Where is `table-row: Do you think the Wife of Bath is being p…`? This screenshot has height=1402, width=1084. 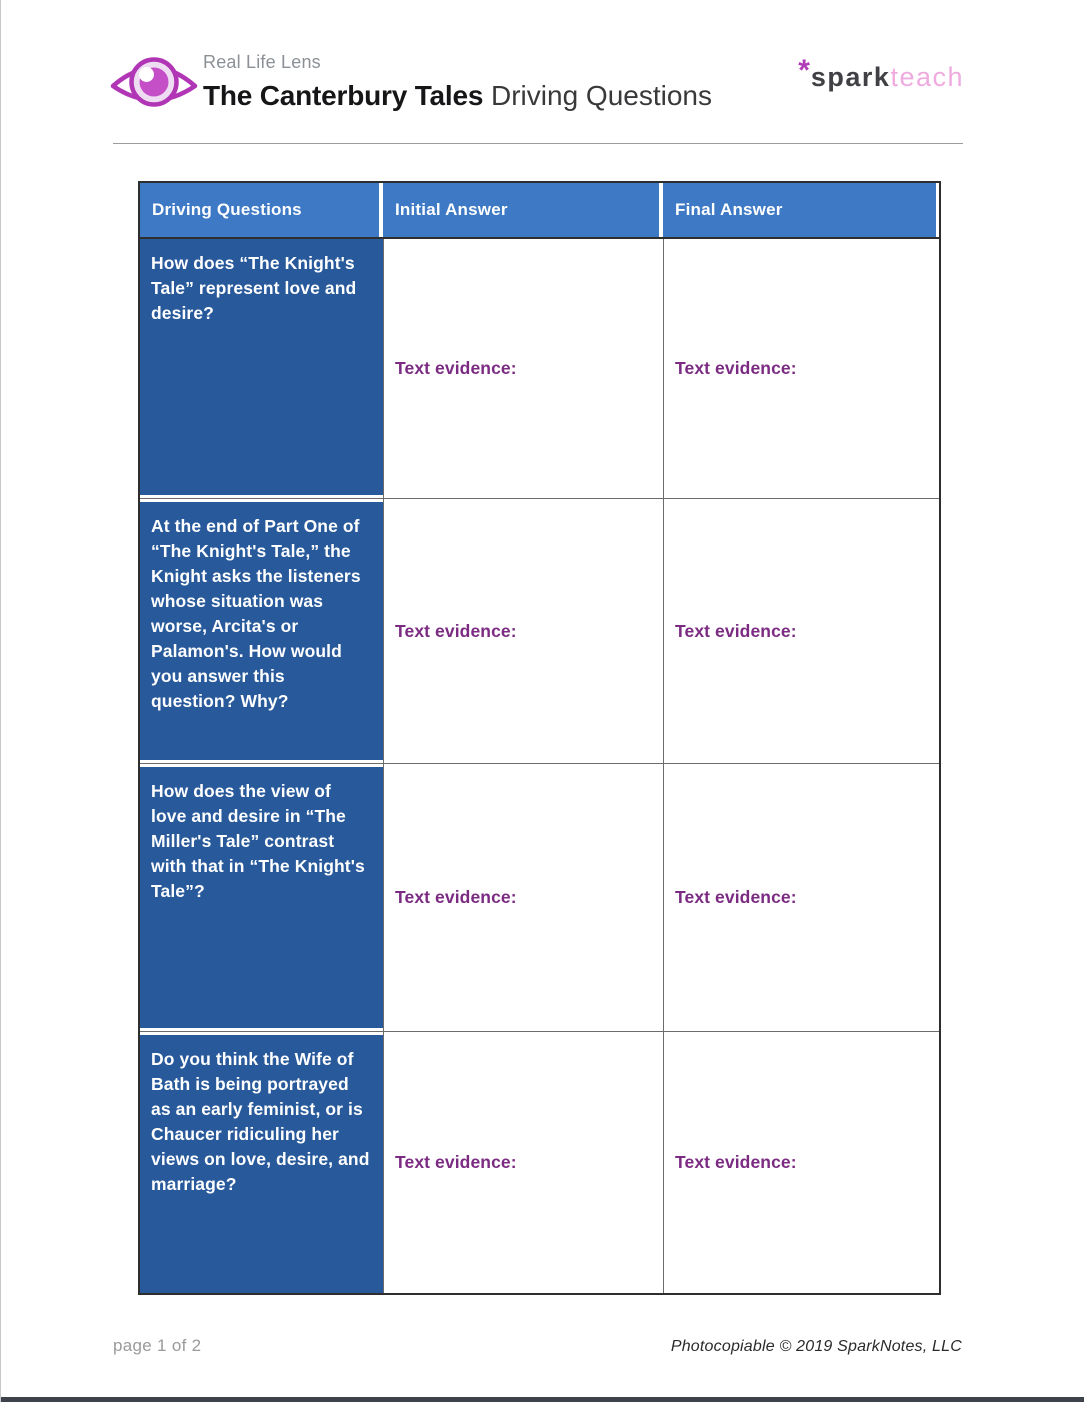 table-row: Do you think the Wife of Bath is being p… is located at coordinates (539, 1162).